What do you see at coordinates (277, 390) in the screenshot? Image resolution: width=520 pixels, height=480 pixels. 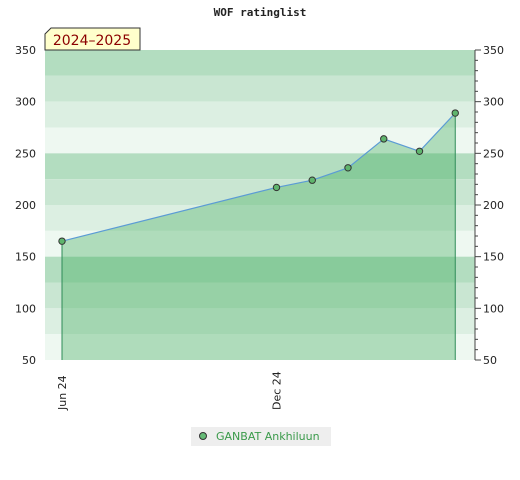 I see `x-tick-label: Dec 24` at bounding box center [277, 390].